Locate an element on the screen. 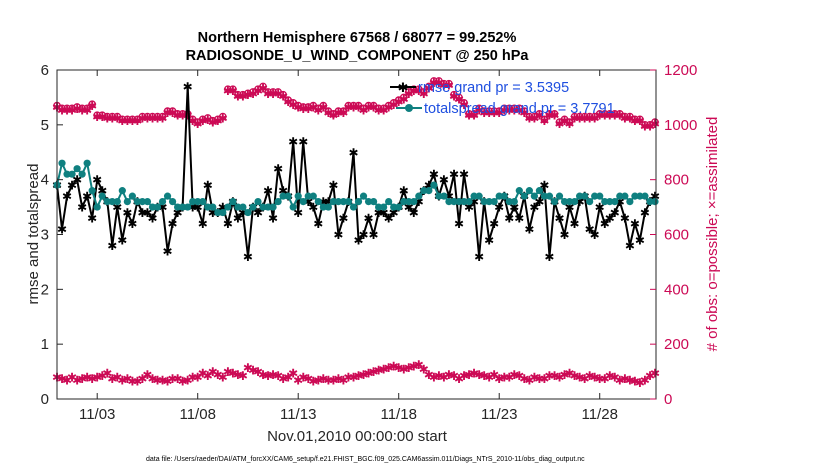  y-tick-label: 2 is located at coordinates (45, 289).